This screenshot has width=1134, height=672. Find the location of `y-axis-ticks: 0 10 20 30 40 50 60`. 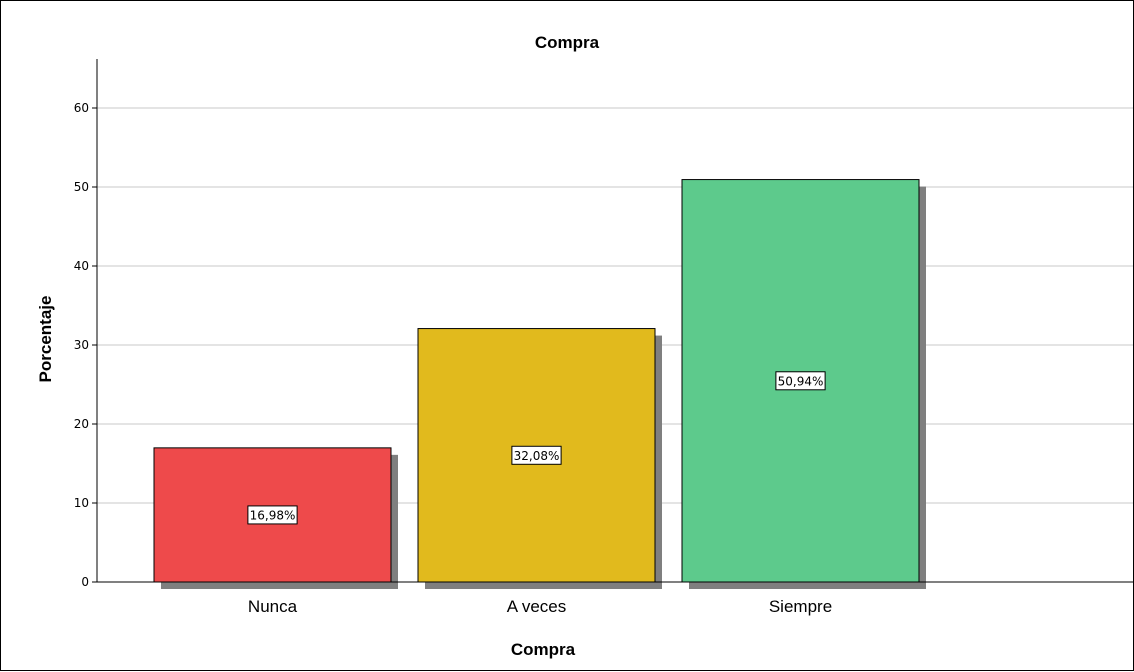

y-axis-ticks: 0 10 20 30 40 50 60 is located at coordinates (85, 345).